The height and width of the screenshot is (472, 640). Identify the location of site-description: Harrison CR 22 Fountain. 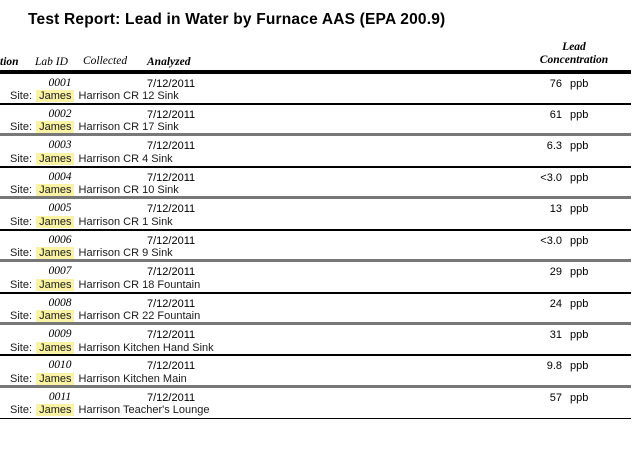
(139, 316).